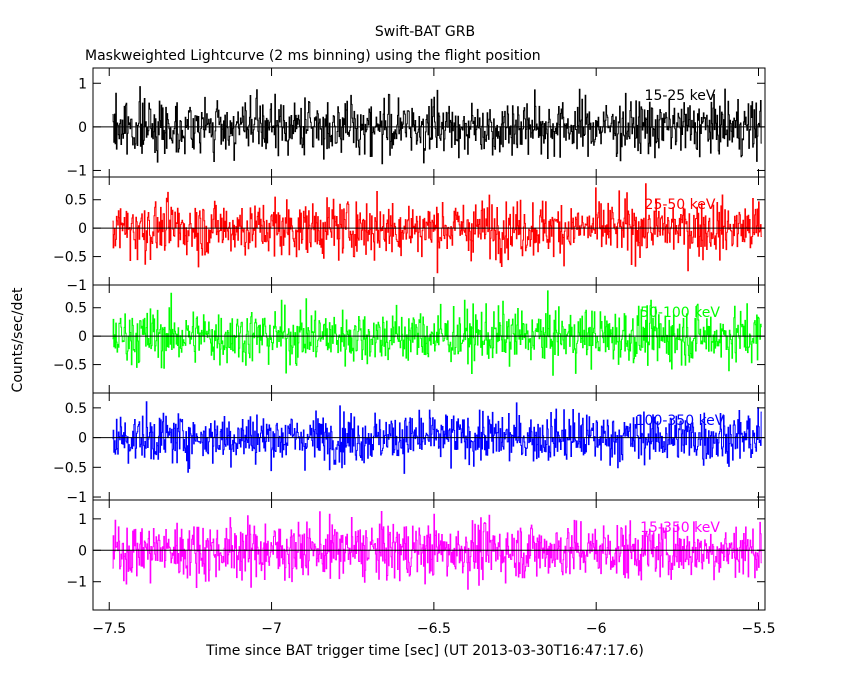  I want to click on x-tick-label: −6, so click(596, 629).